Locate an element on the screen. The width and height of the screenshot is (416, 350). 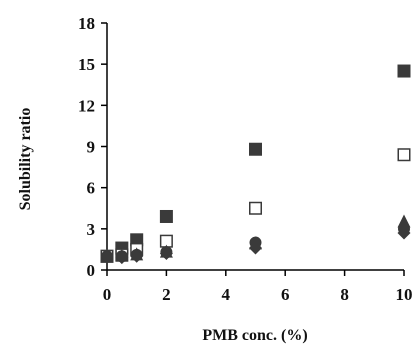
x-tick-label: 2 is located at coordinates (166, 294).